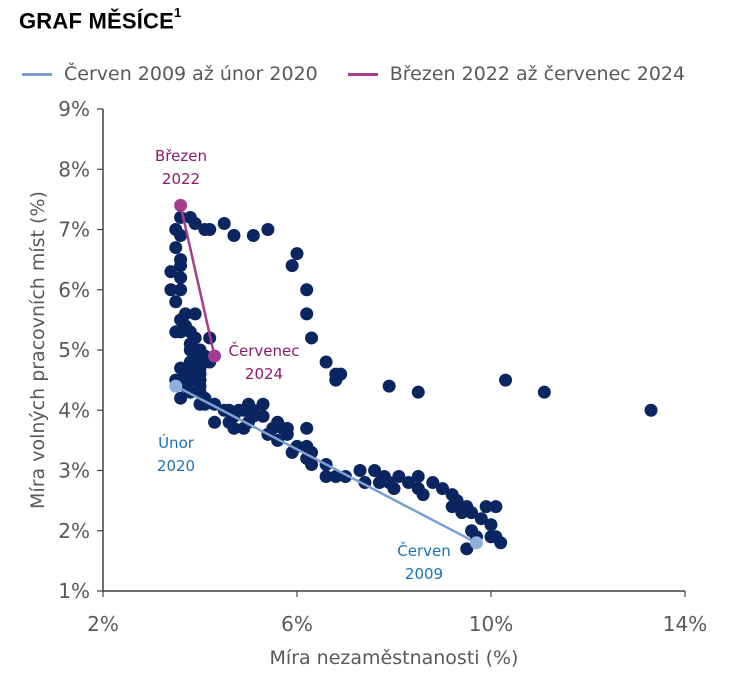 This screenshot has height=691, width=737. I want to click on y-tick-label: 7%, so click(74, 230).